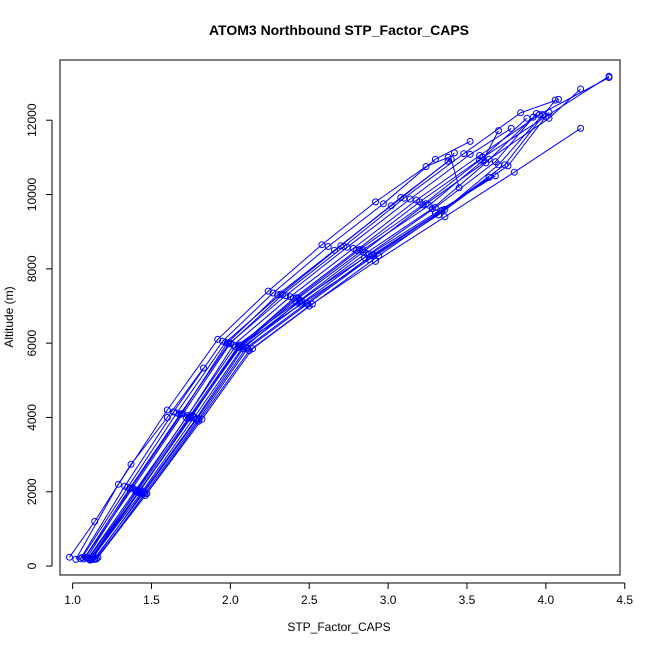 The width and height of the screenshot is (650, 650). What do you see at coordinates (151, 600) in the screenshot?
I see `x-tick-label: 1.5` at bounding box center [151, 600].